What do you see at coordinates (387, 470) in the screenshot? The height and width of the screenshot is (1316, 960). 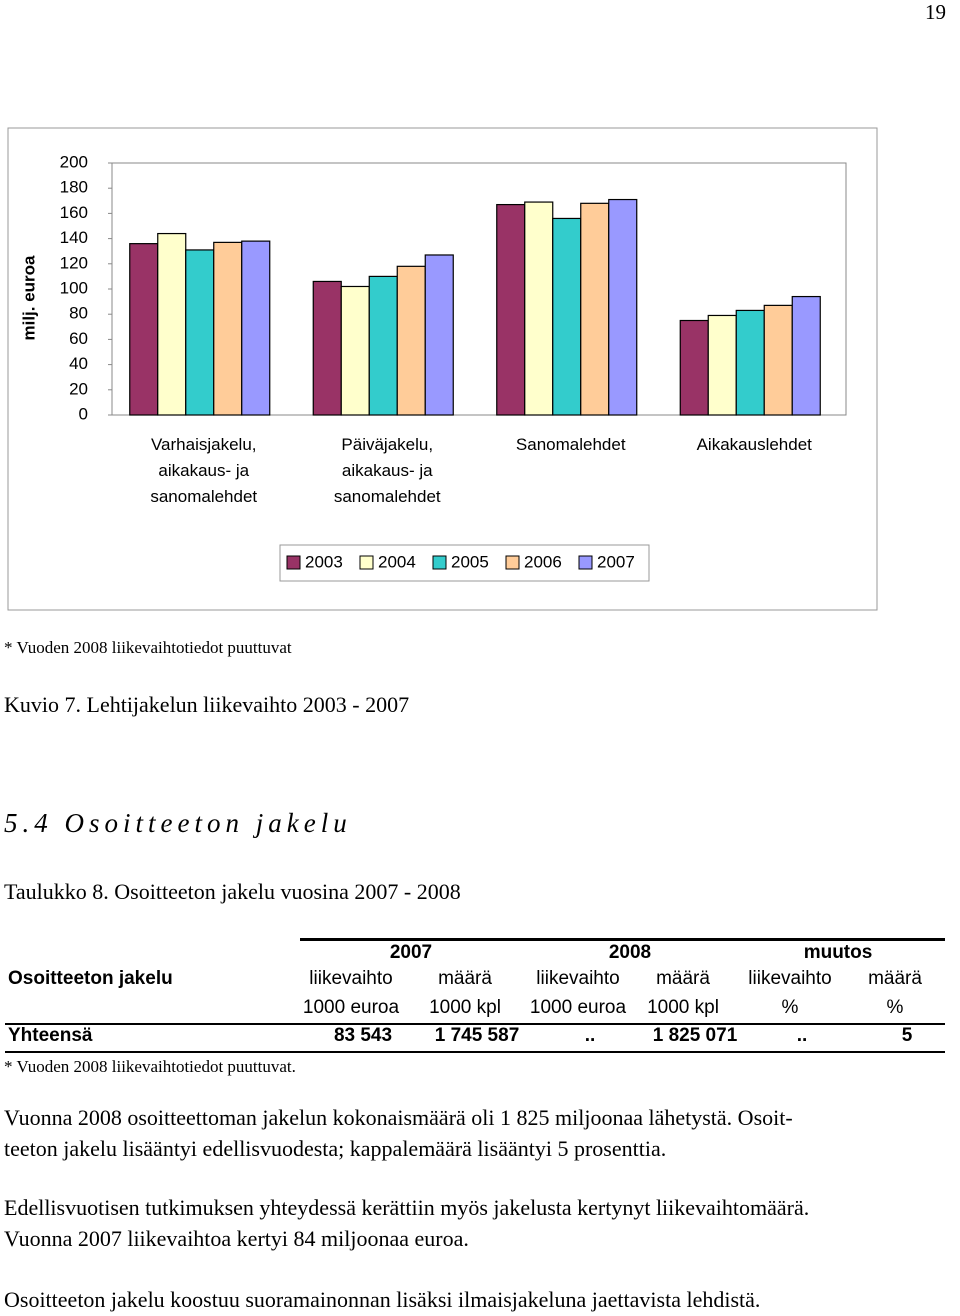 I see `x-tick-label: Päiväjakelu, aikakaus- ja sanomalehdet` at bounding box center [387, 470].